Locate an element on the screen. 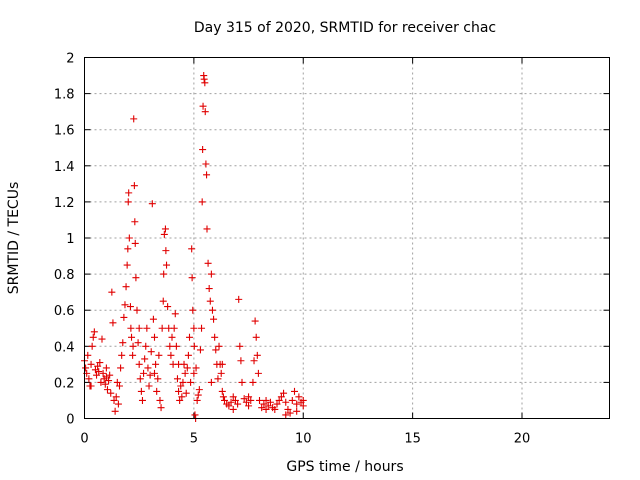  y-tick-label: 1 is located at coordinates (70, 239).